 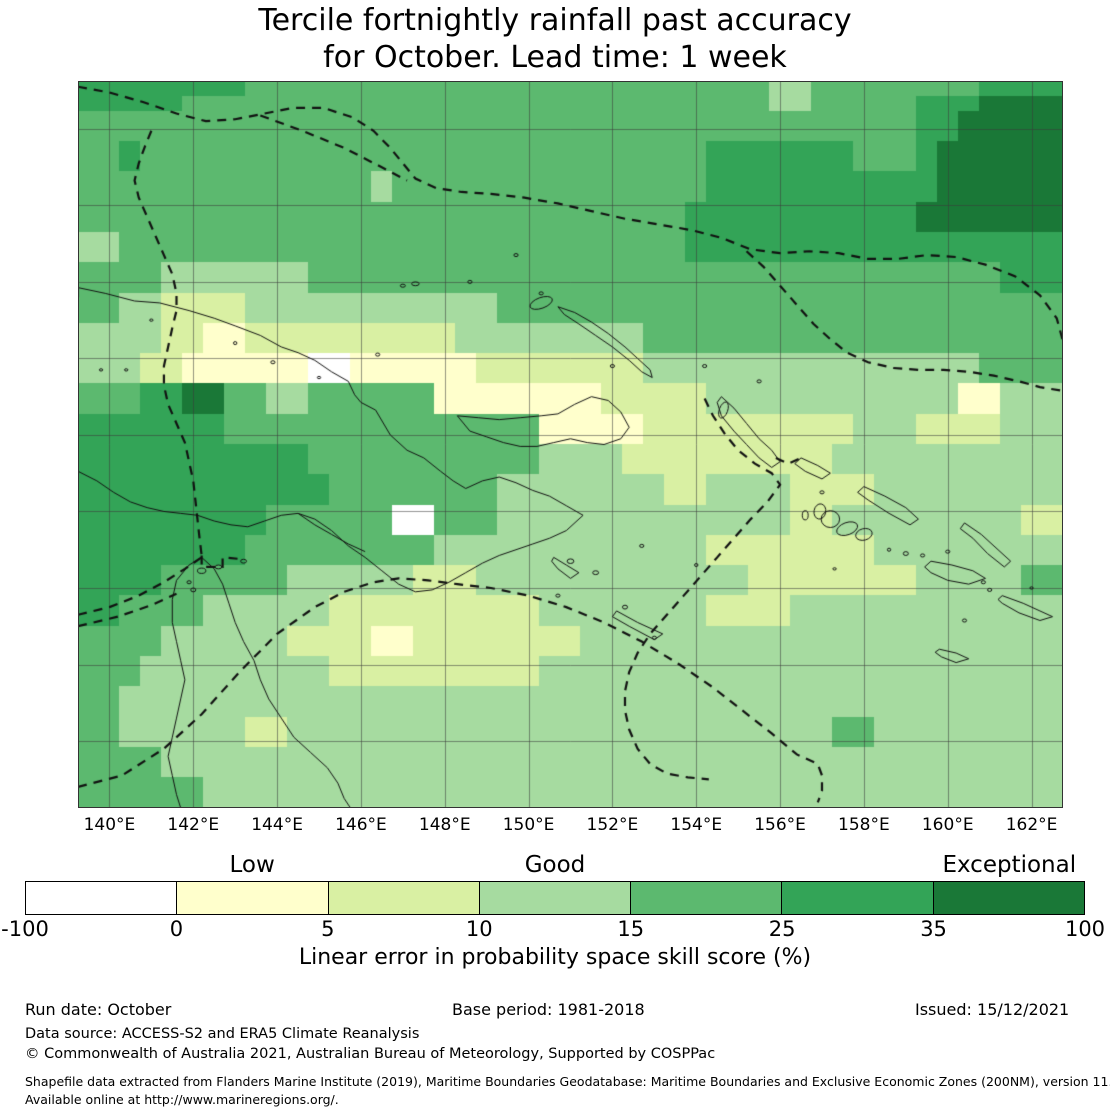 I want to click on colorbar-tick-label: 100, so click(x=1085, y=929).